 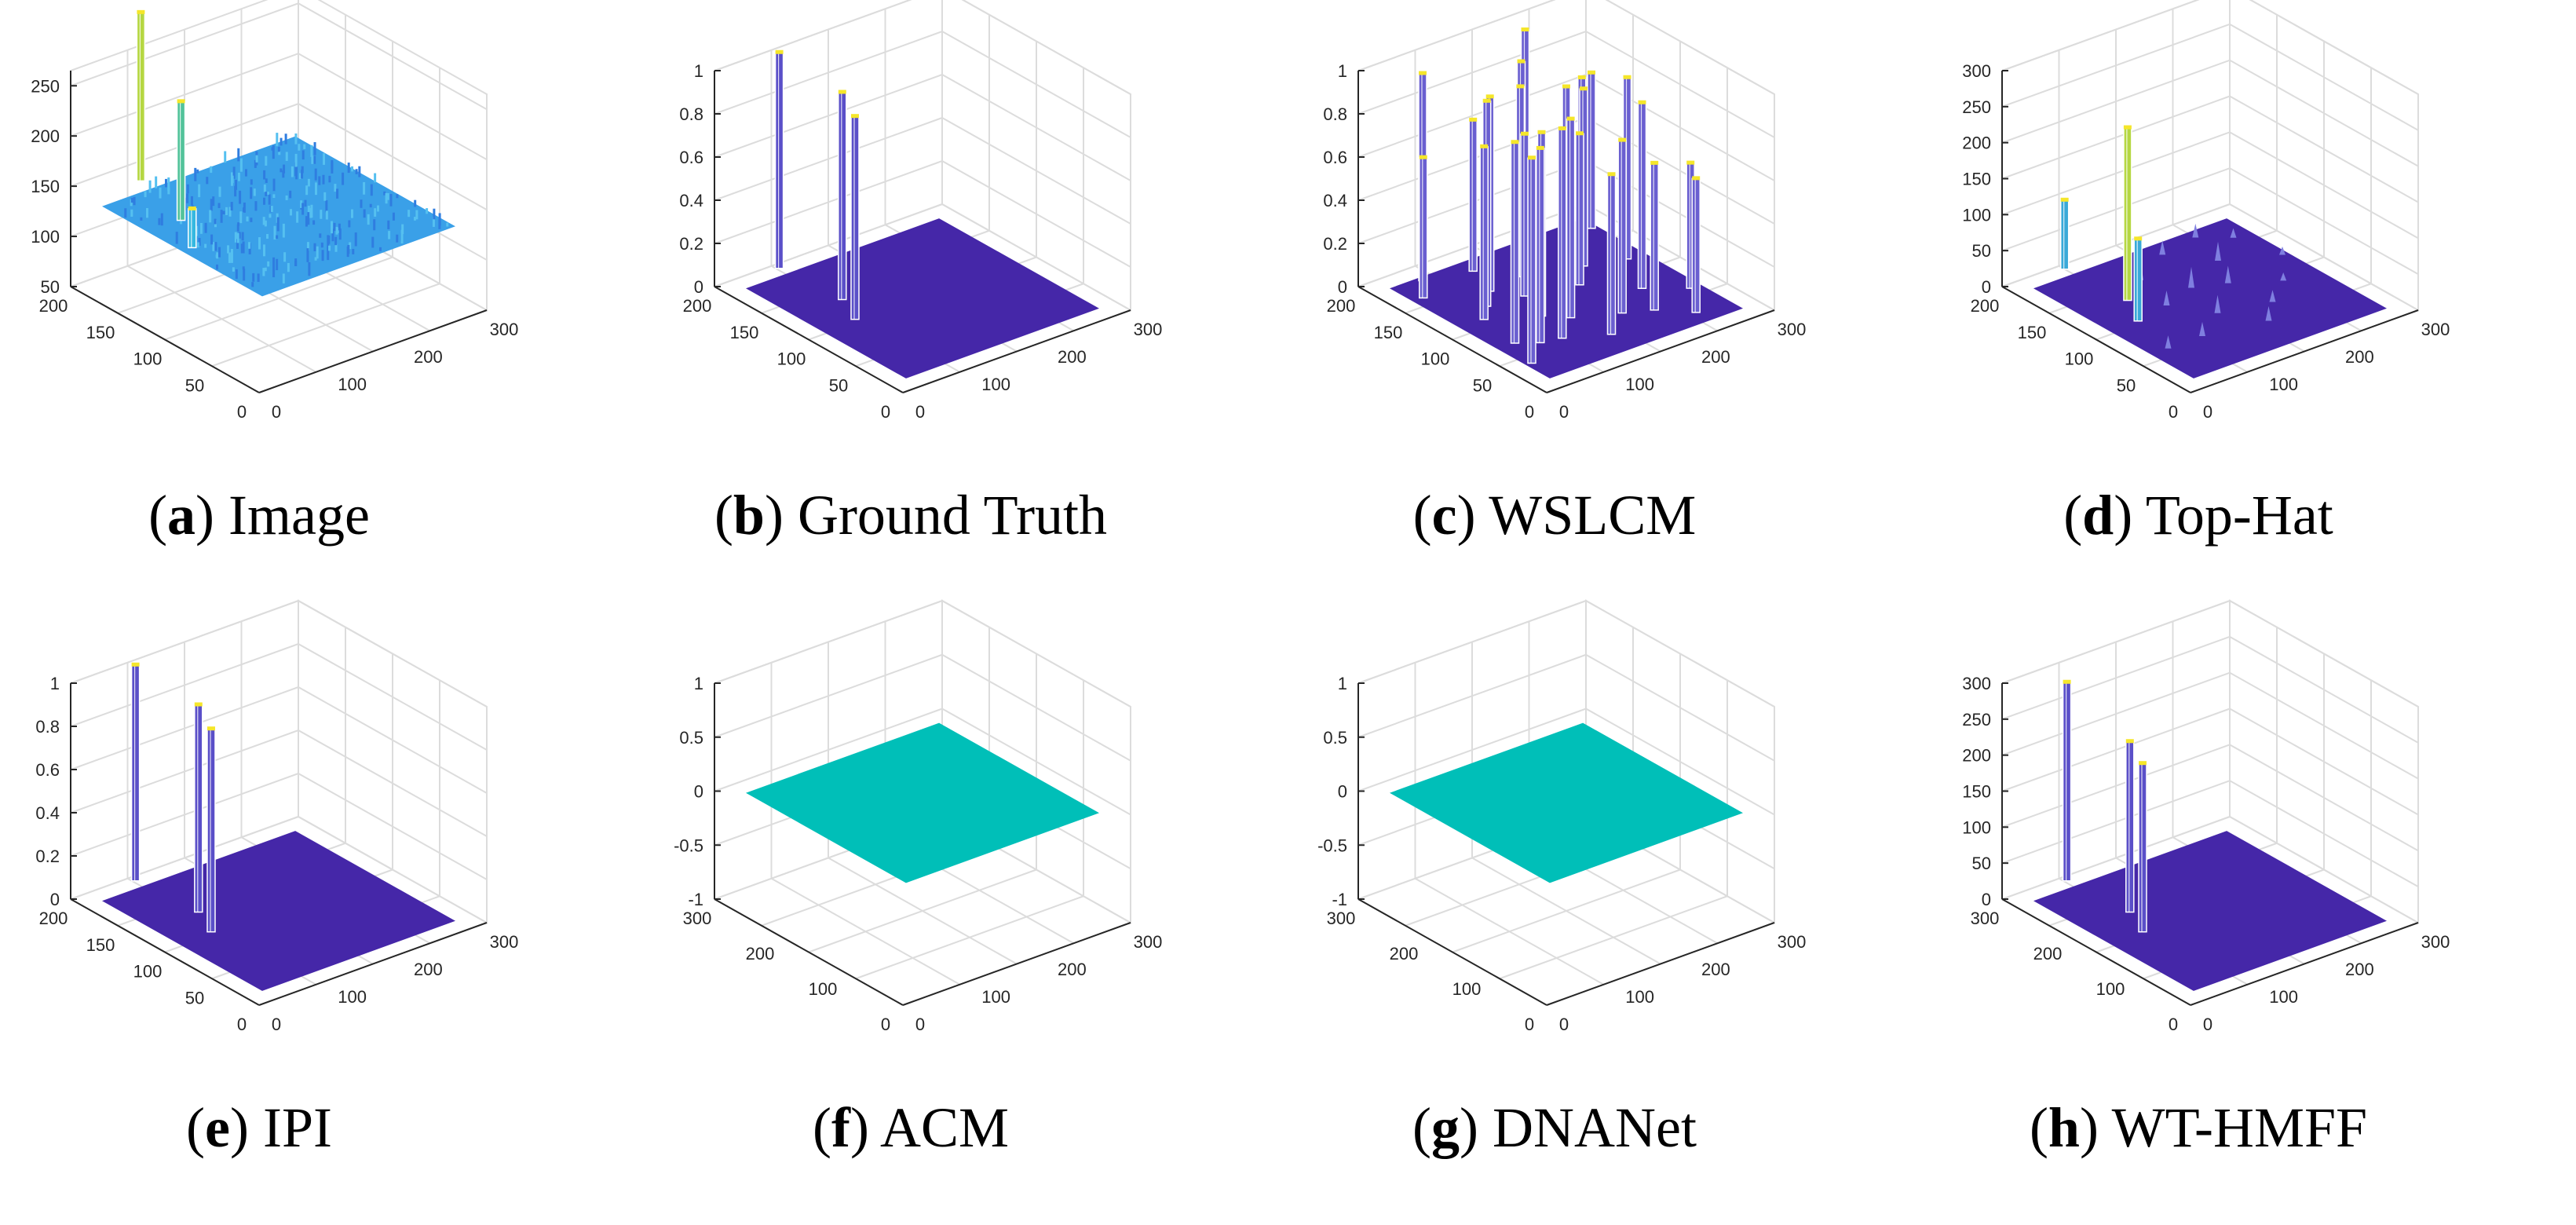 I want to click on caption-label: WT-HMFF, so click(x=2239, y=1127).